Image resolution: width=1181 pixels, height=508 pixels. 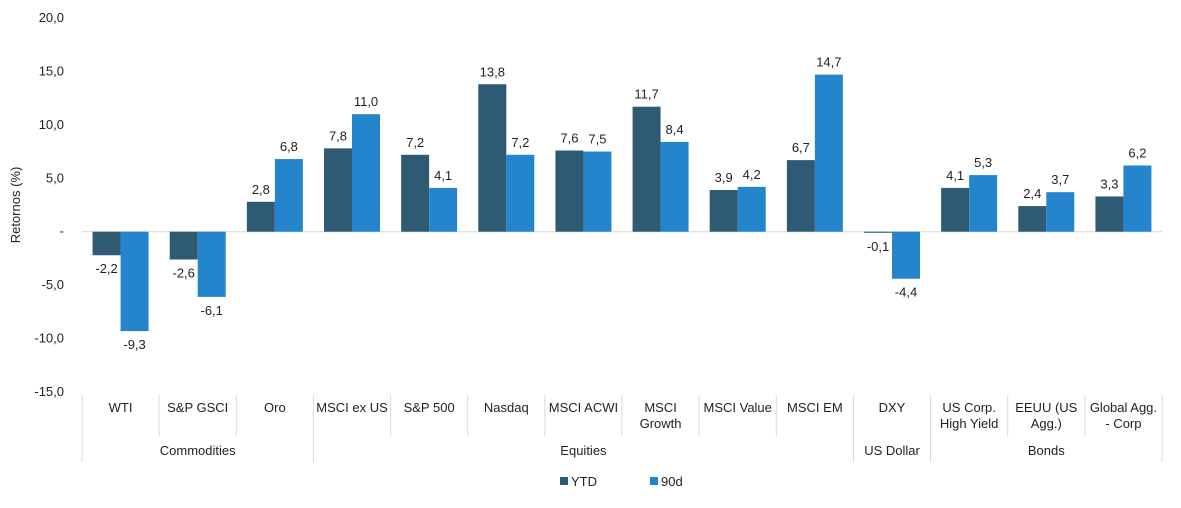 I want to click on y-tick-label: -15,0, so click(x=49, y=391).